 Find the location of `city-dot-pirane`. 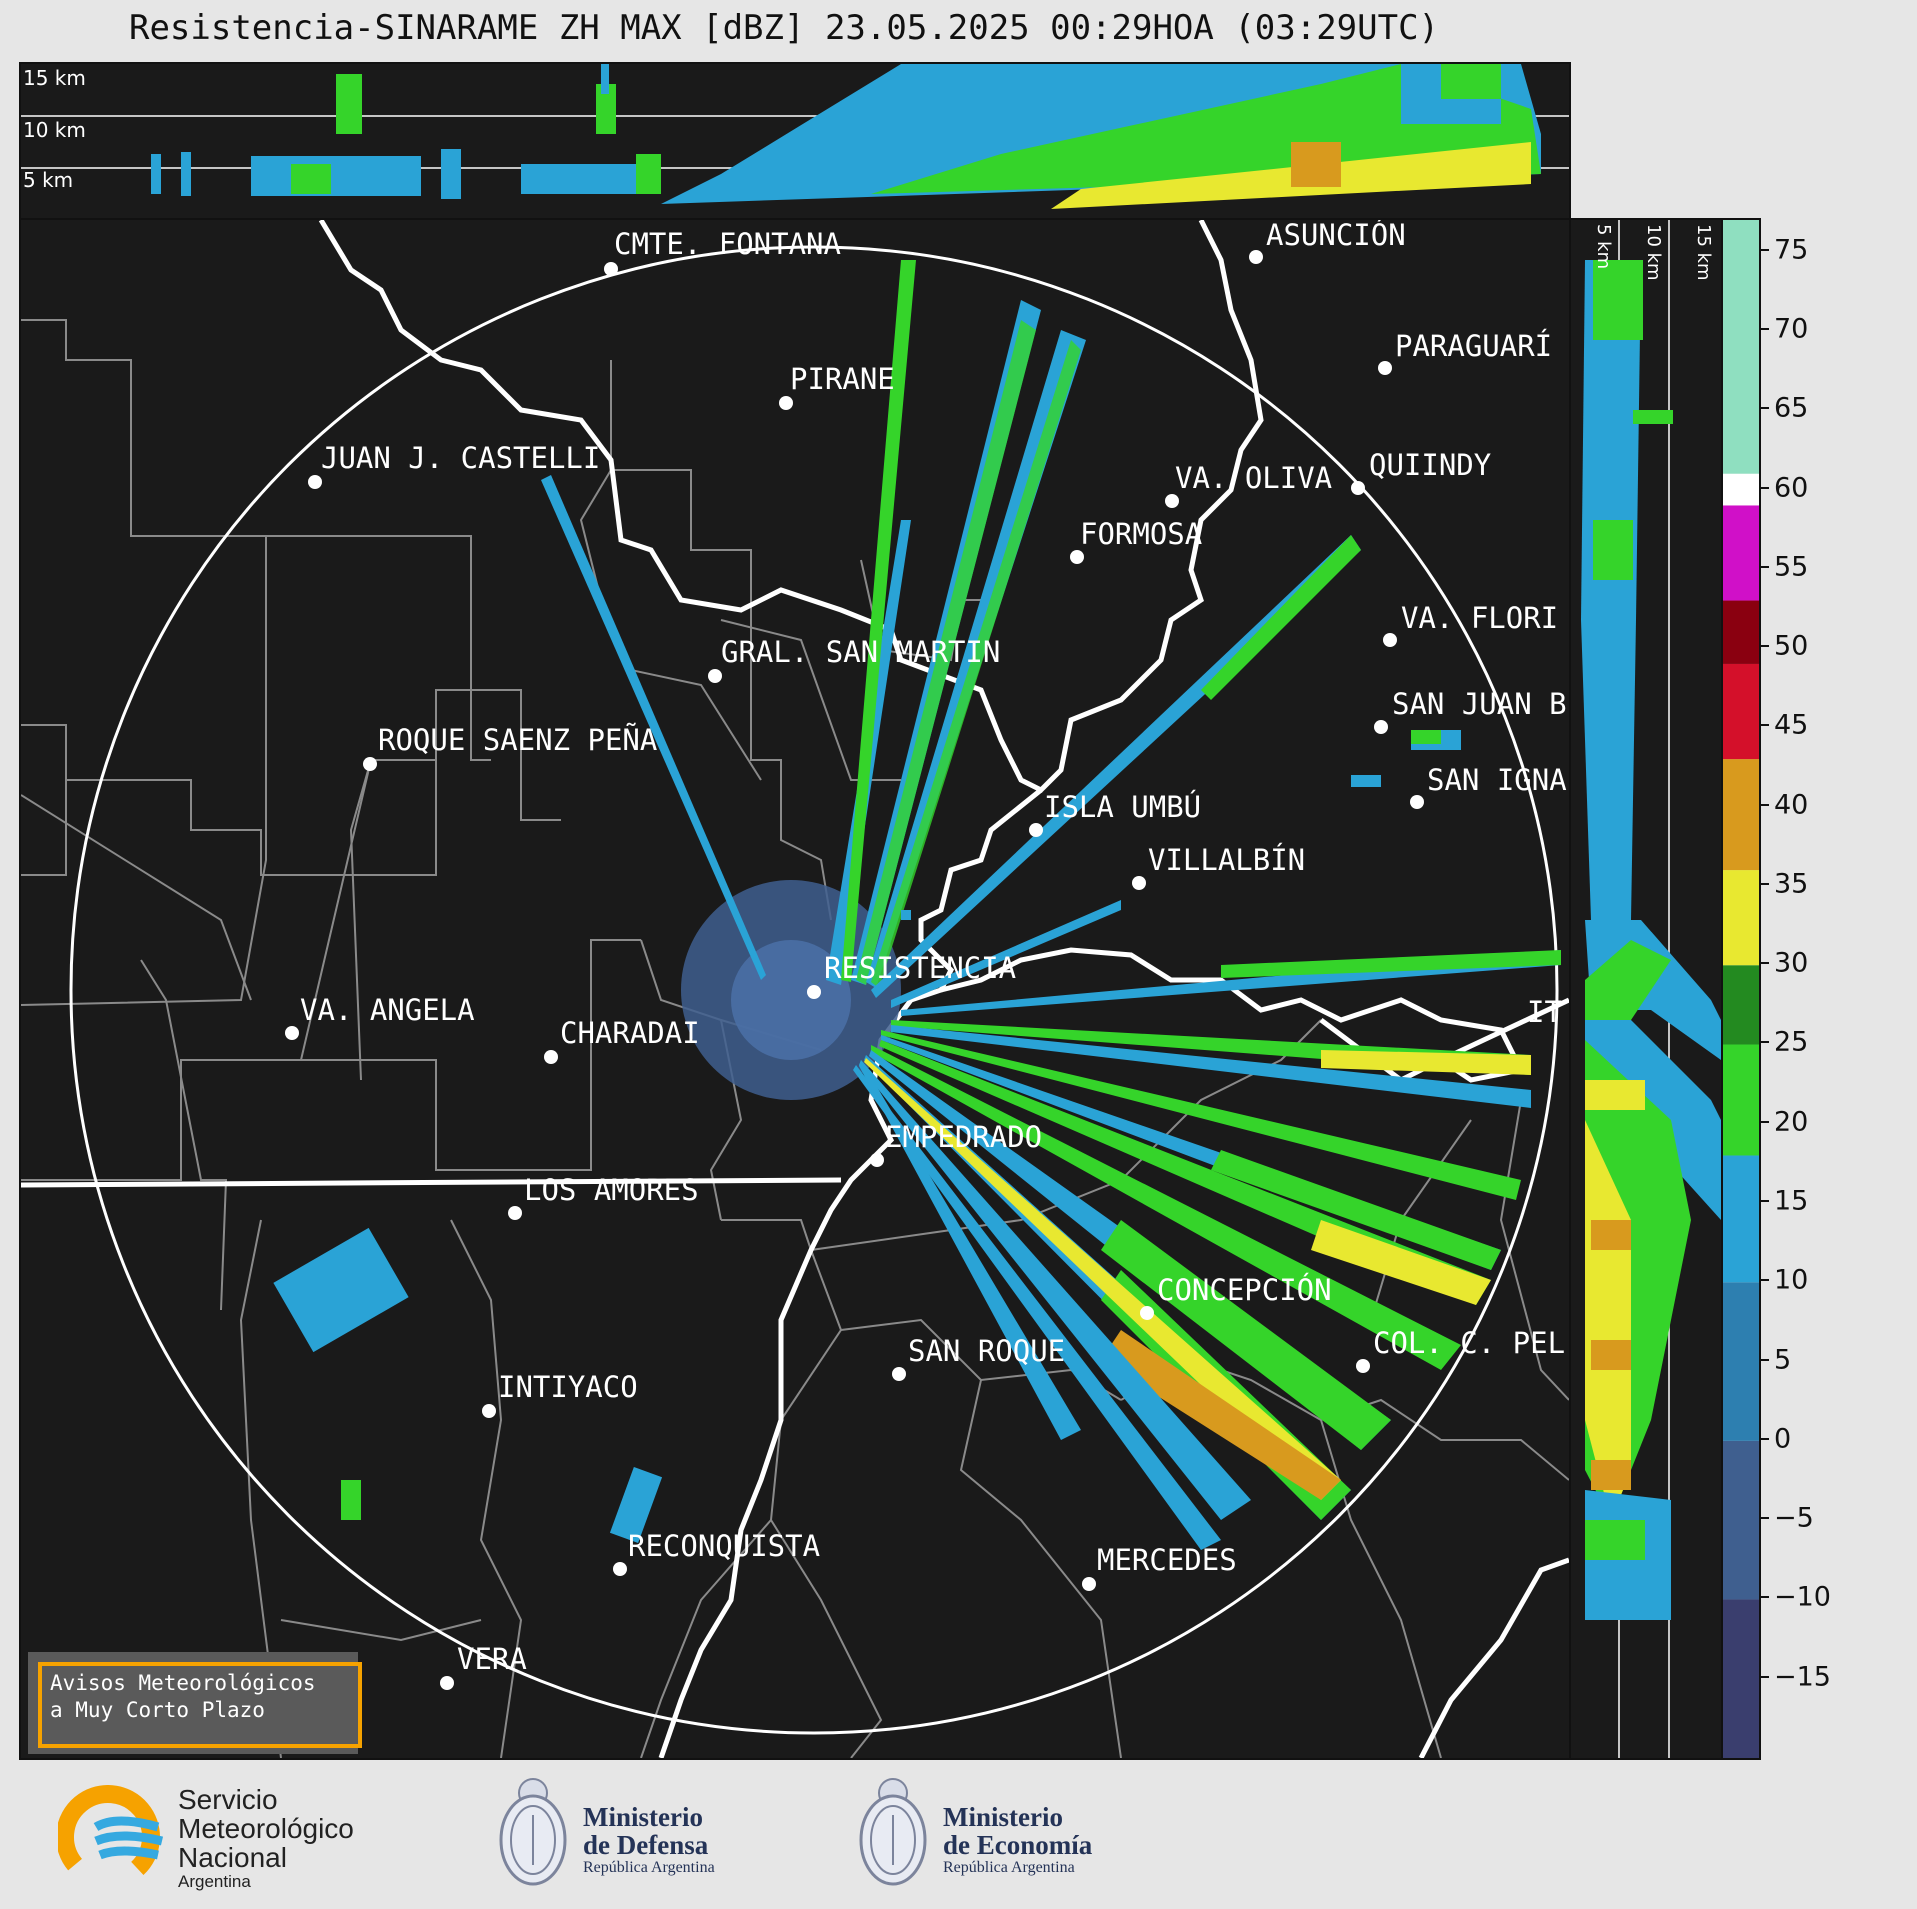

city-dot-pirane is located at coordinates (786, 403).